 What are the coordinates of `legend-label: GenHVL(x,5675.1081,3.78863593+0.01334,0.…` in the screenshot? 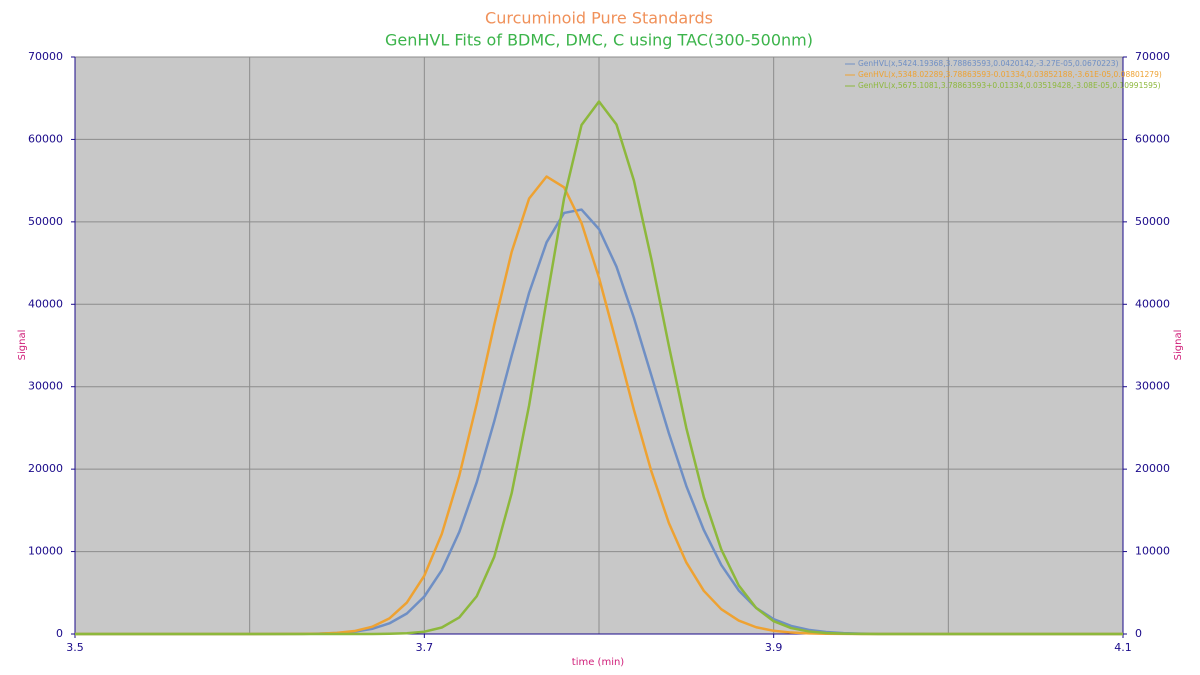 It's located at (1009, 85).